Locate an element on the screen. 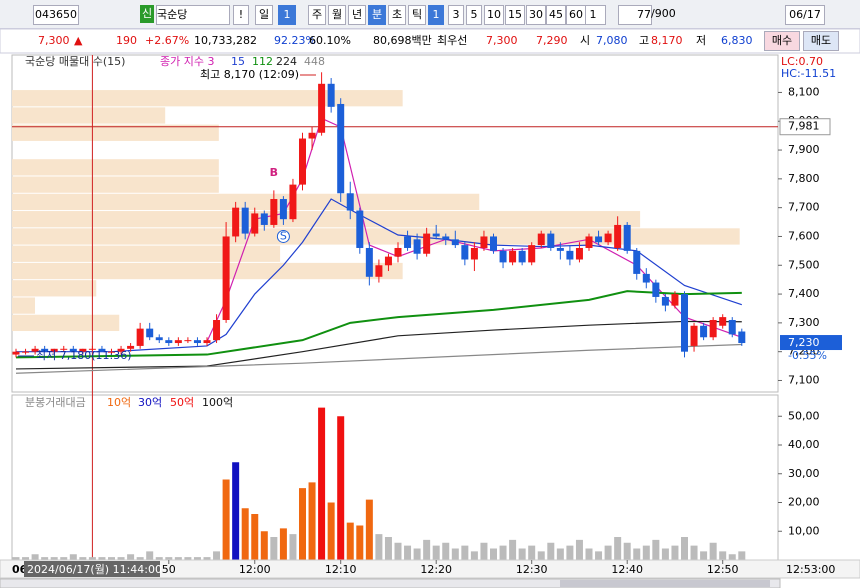 The image size is (860, 588). period-button: 일 is located at coordinates (264, 15).